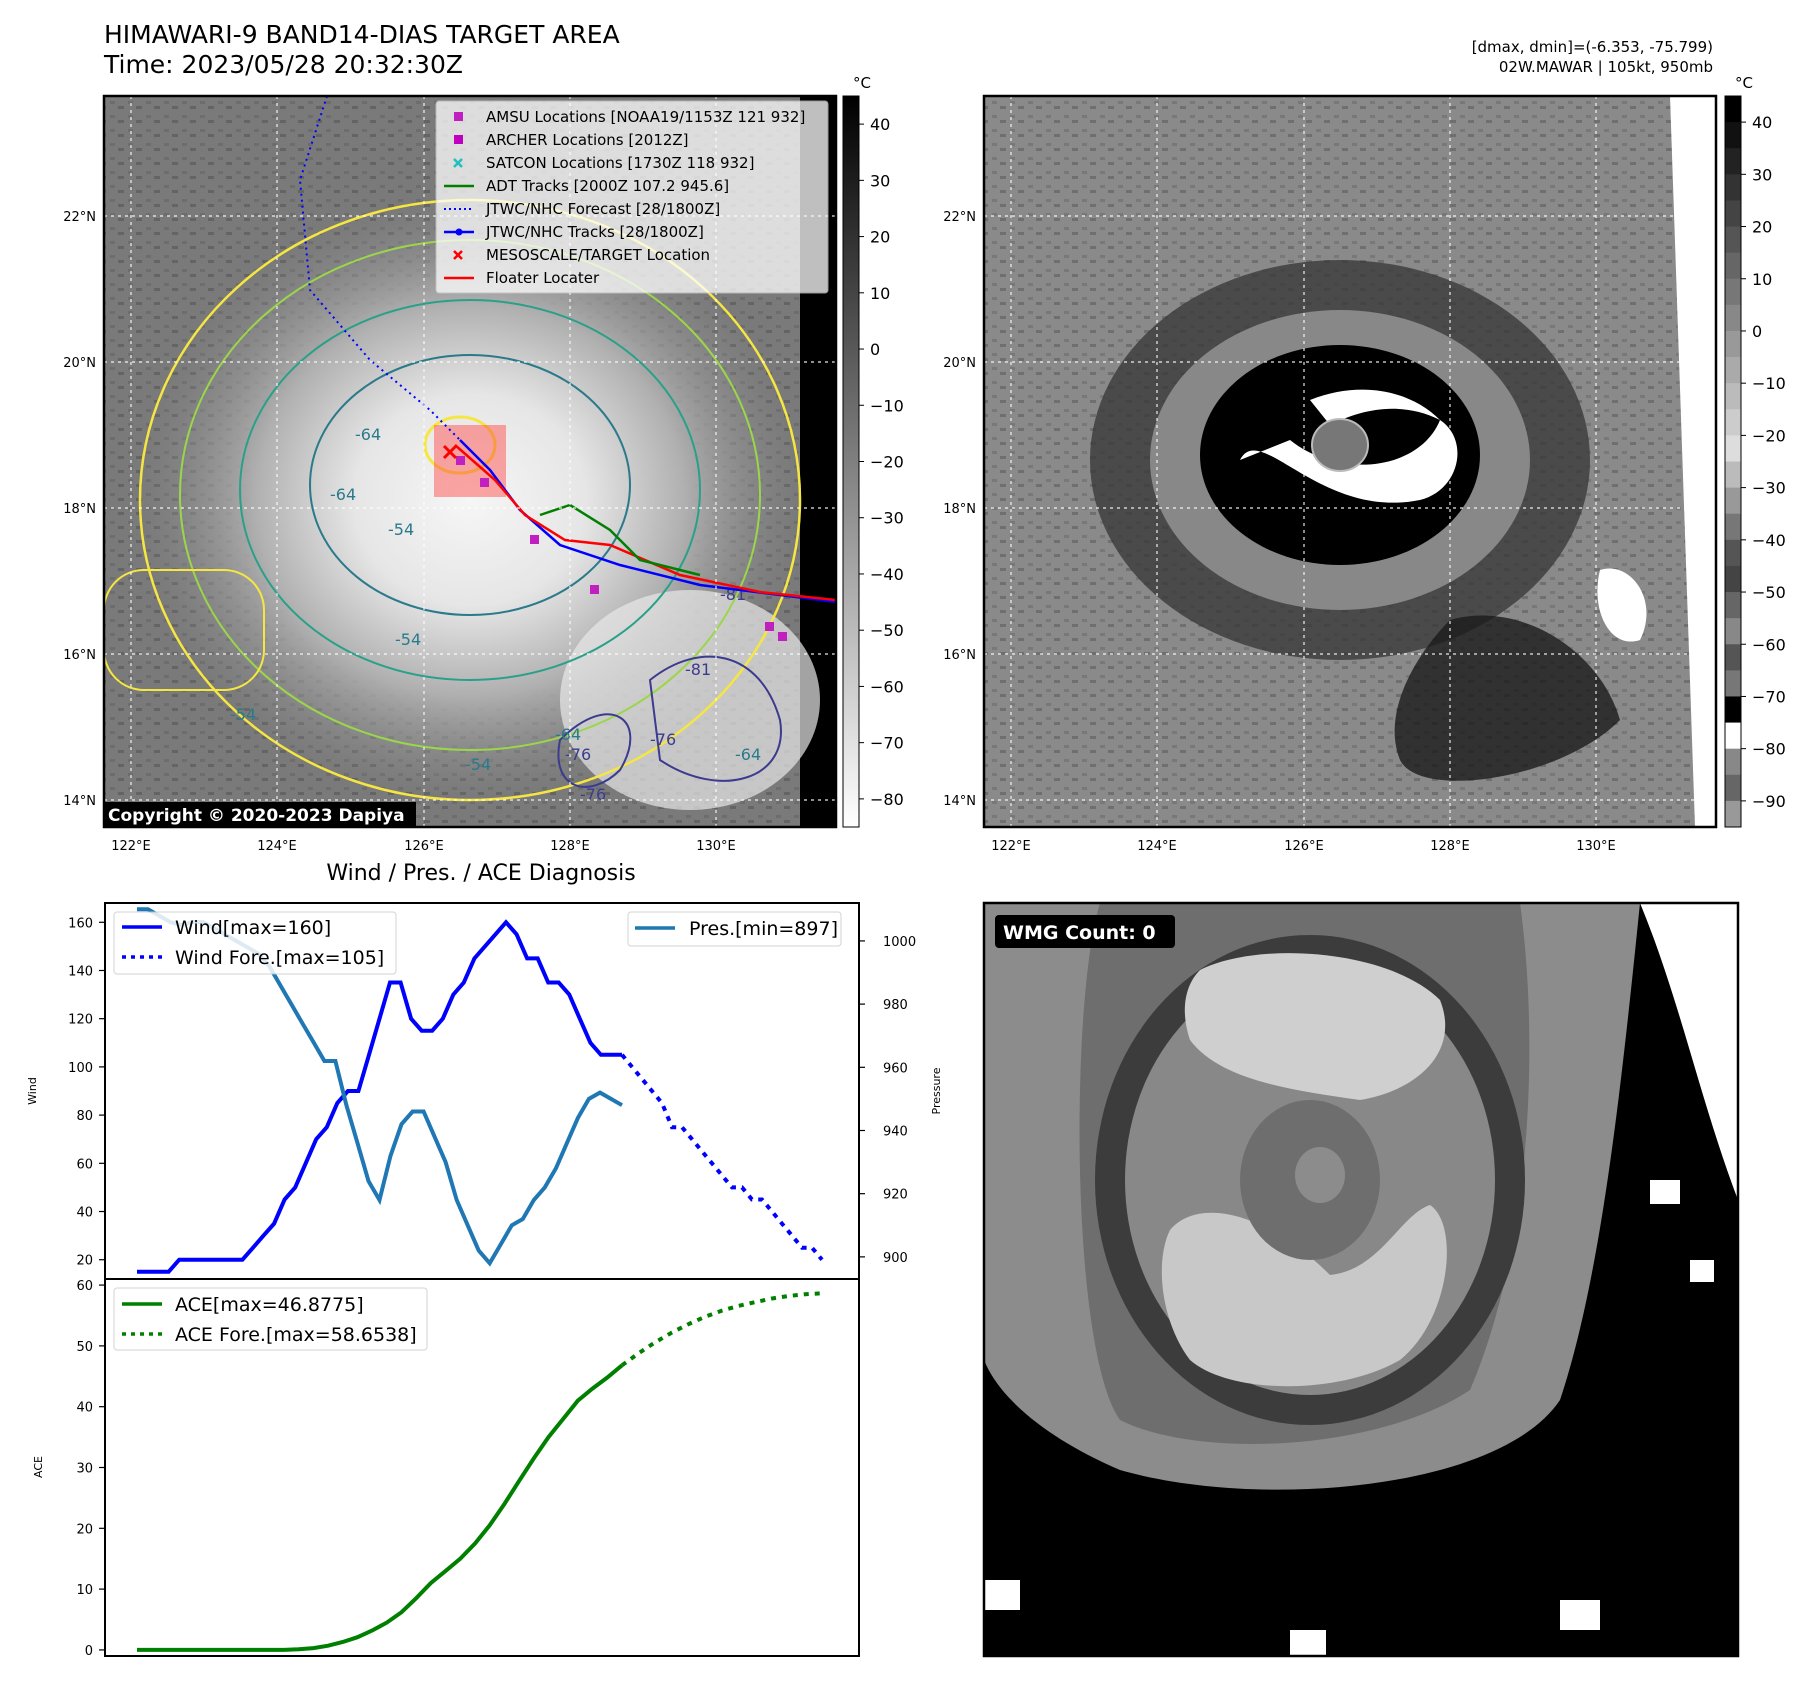  I want to click on y-tick-label: 120, so click(80, 1020).